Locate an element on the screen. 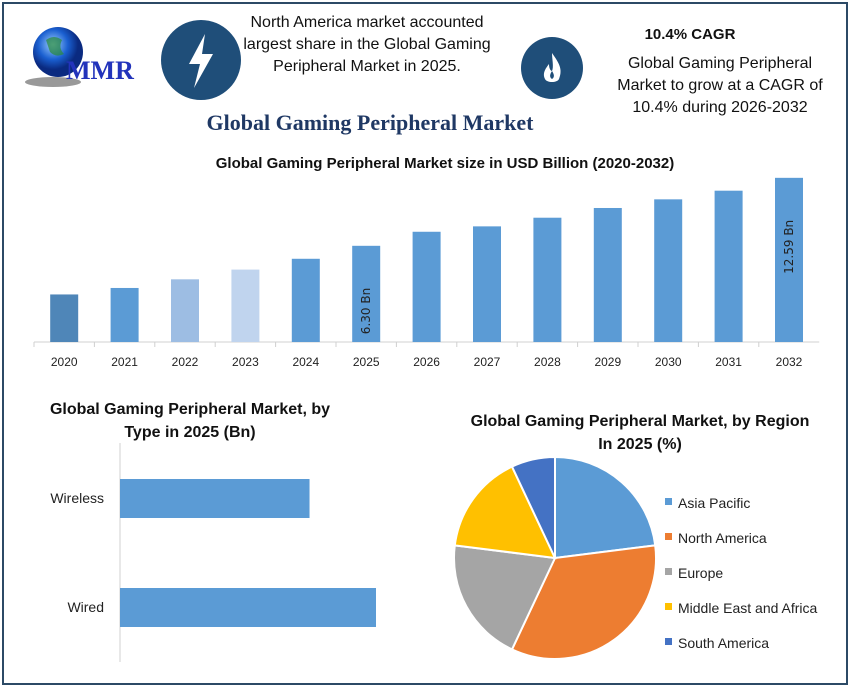 The width and height of the screenshot is (850, 687). slice-middle-east-and-africa is located at coordinates (505, 512).